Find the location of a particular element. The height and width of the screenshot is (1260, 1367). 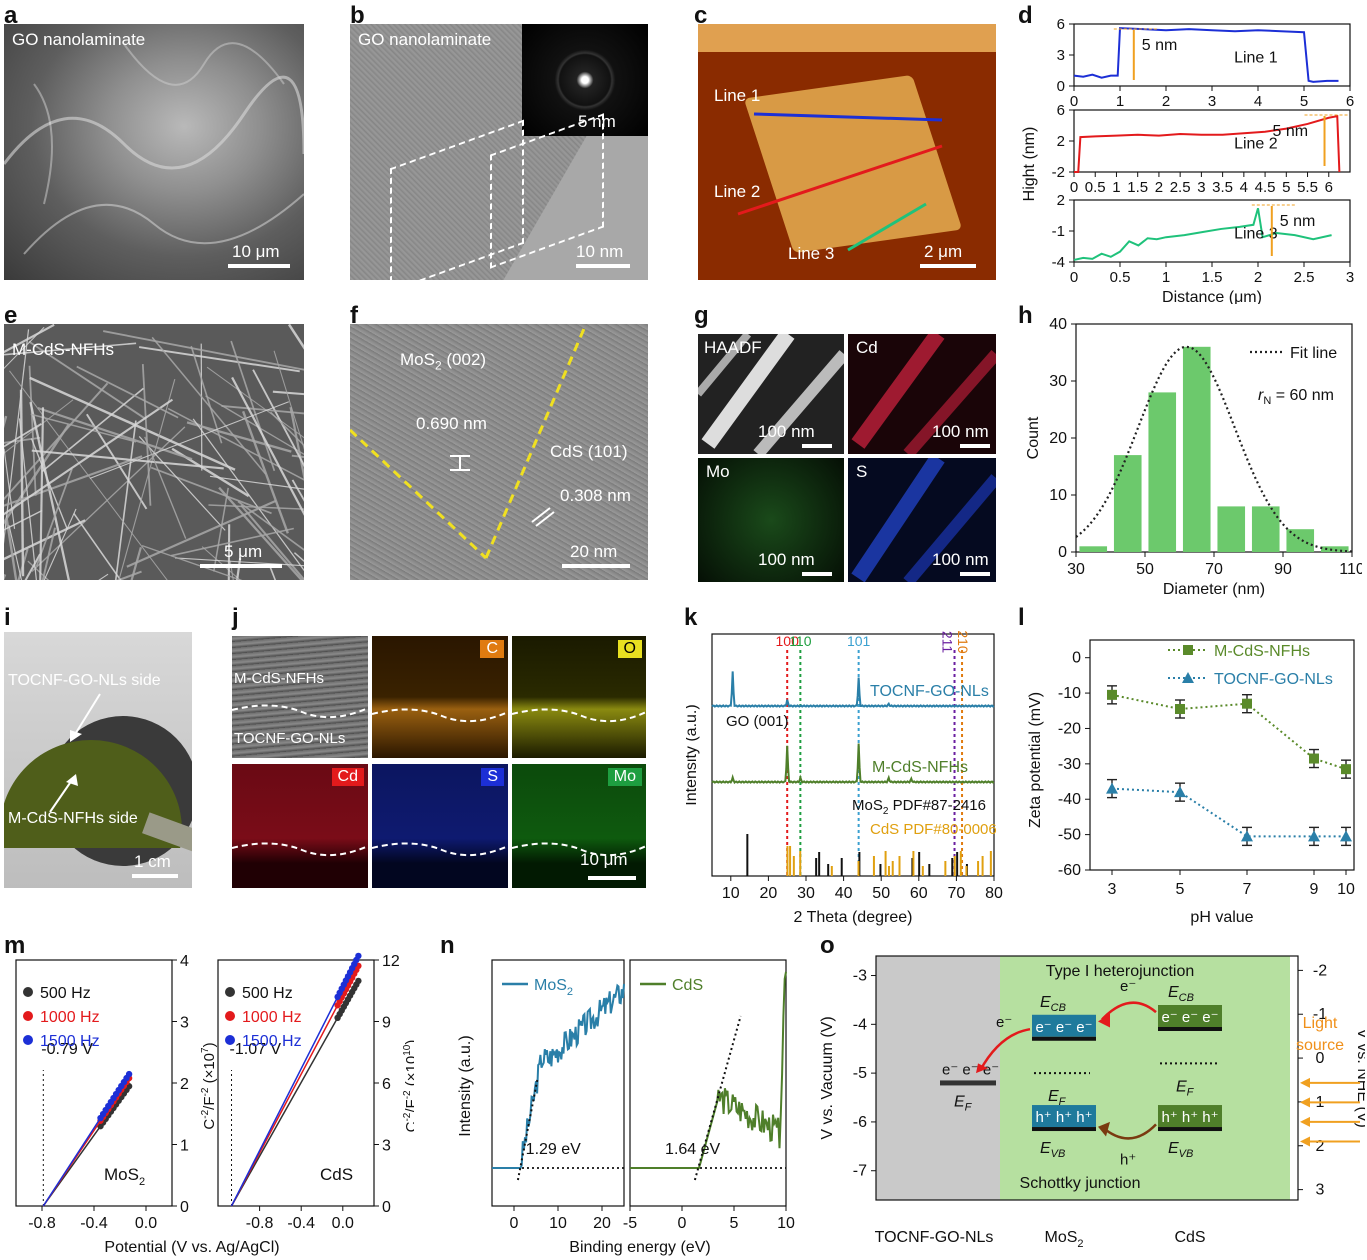

eds-haadf-label: HAADF is located at coordinates (733, 347).